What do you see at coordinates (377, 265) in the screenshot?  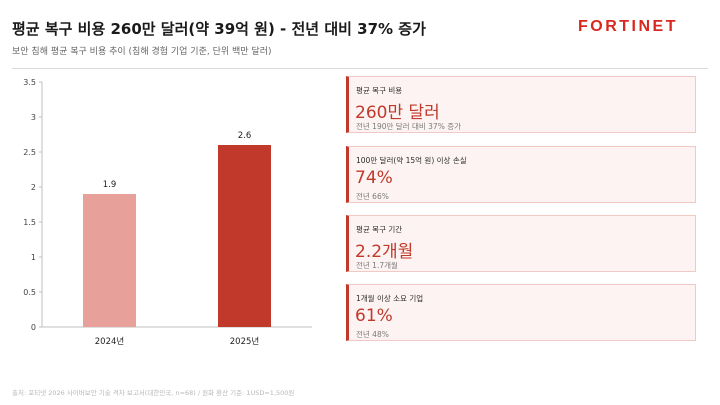 I see `kpi-card-sub: 전년 1.7개월` at bounding box center [377, 265].